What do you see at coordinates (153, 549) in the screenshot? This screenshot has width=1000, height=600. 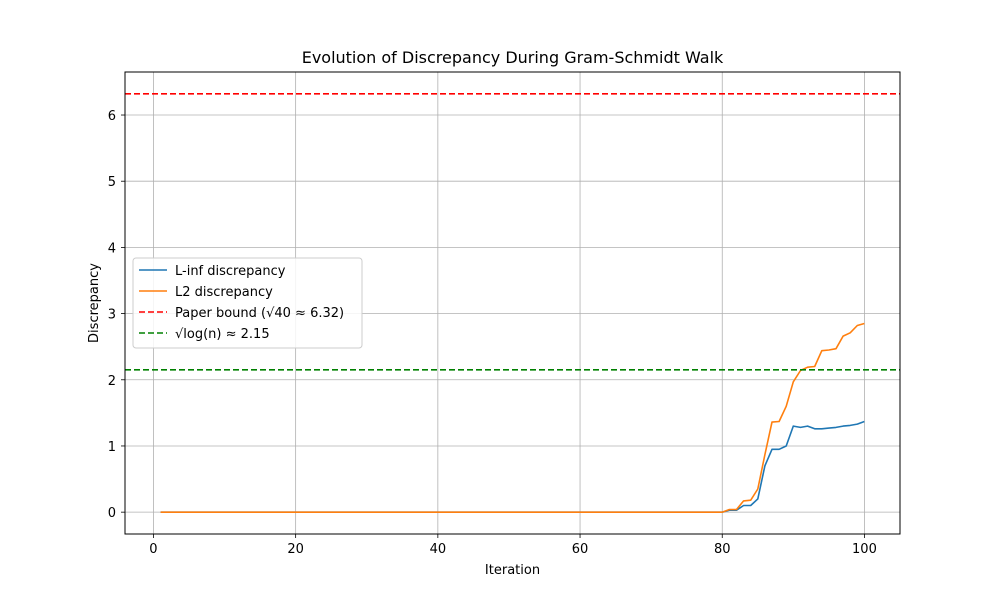 I see `x-tick-label: 0` at bounding box center [153, 549].